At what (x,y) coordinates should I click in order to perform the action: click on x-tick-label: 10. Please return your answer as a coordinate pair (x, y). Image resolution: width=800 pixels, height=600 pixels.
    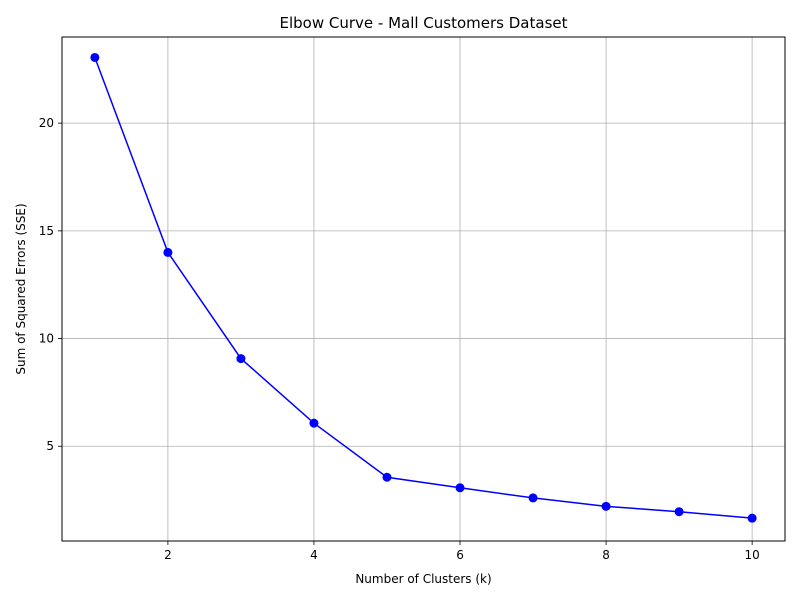
    Looking at the image, I should click on (751, 555).